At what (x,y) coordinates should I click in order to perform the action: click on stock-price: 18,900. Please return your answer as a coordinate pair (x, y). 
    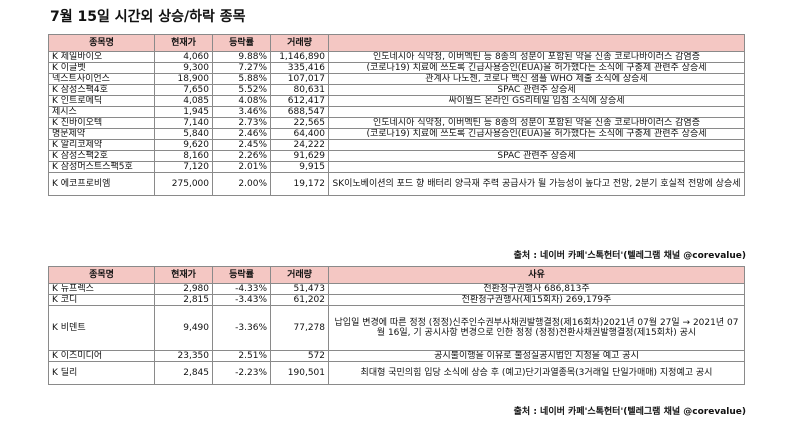
    Looking at the image, I should click on (183, 79).